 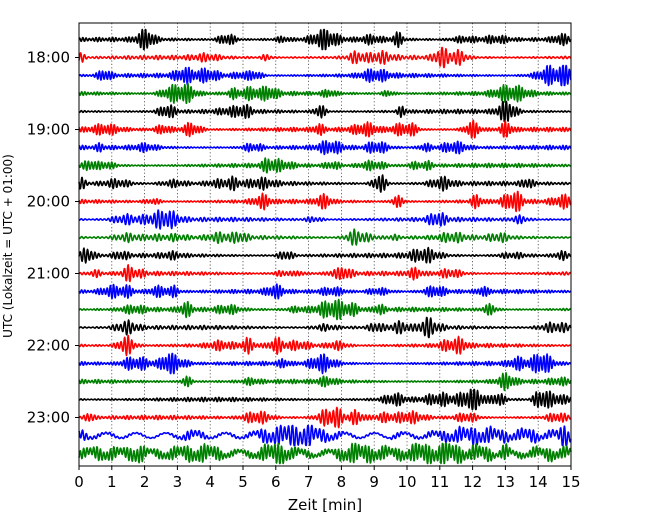 I want to click on x-tick-label: 1, so click(x=112, y=482).